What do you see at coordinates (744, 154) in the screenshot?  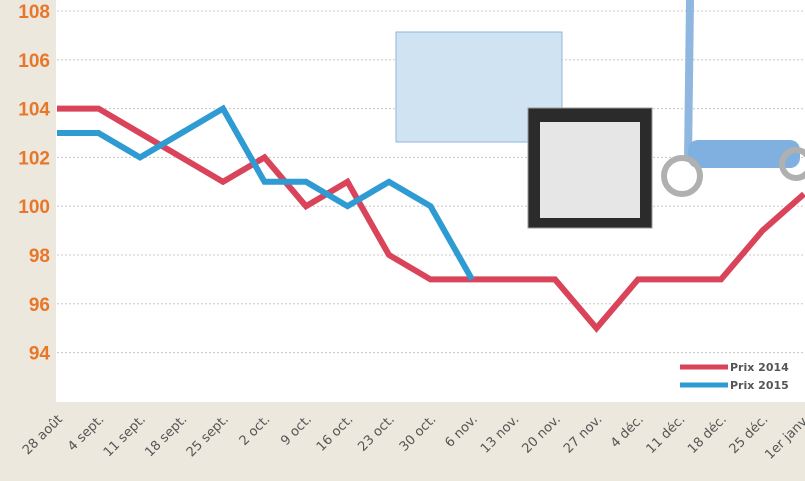 I see `scooter-deck` at bounding box center [744, 154].